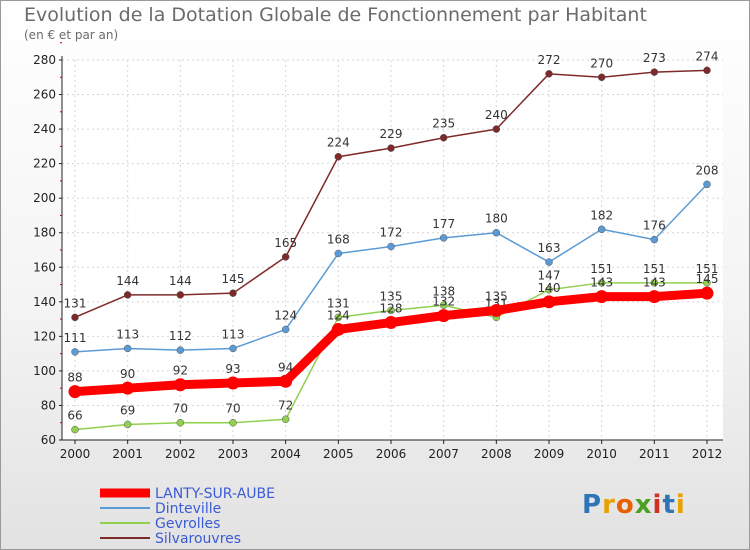 Image resolution: width=750 pixels, height=550 pixels. What do you see at coordinates (285, 405) in the screenshot?
I see `data-label: 72` at bounding box center [285, 405].